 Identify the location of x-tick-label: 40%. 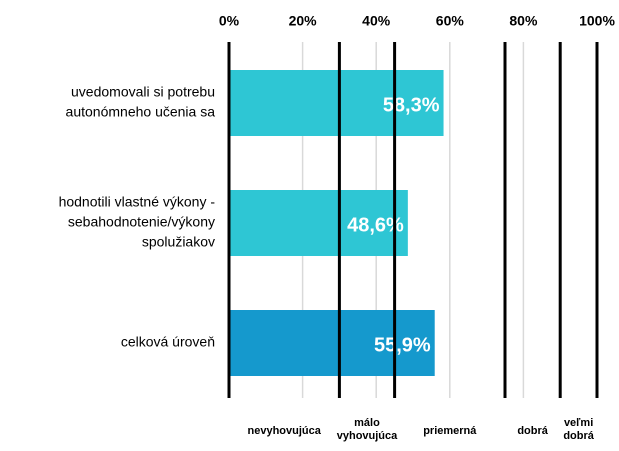
(376, 21).